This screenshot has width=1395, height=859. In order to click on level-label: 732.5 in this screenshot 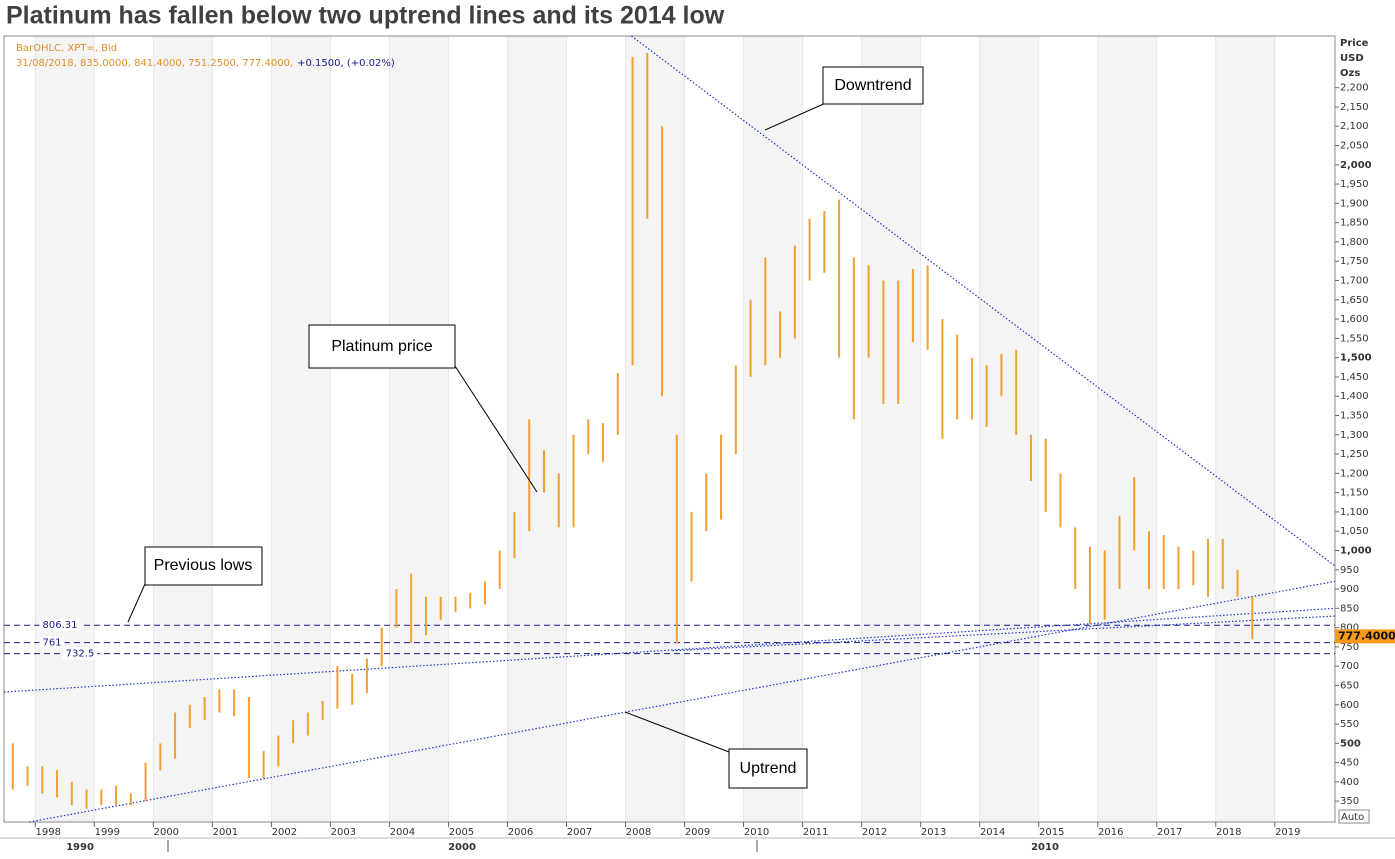, I will do `click(80, 654)`.